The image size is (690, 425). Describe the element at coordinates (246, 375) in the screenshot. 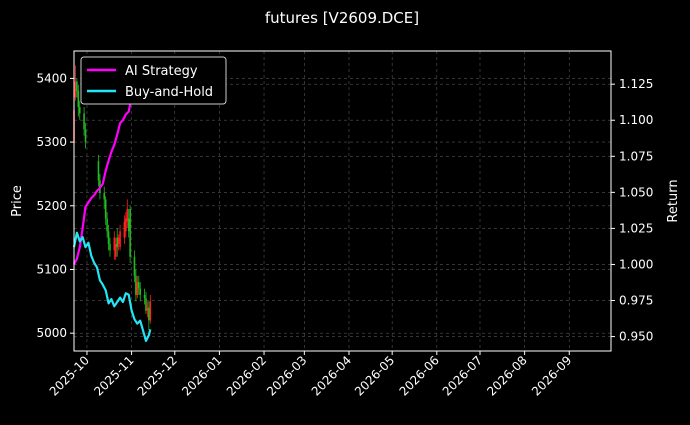

I see `x-tick-label-2026-02: 2026-02` at that location.